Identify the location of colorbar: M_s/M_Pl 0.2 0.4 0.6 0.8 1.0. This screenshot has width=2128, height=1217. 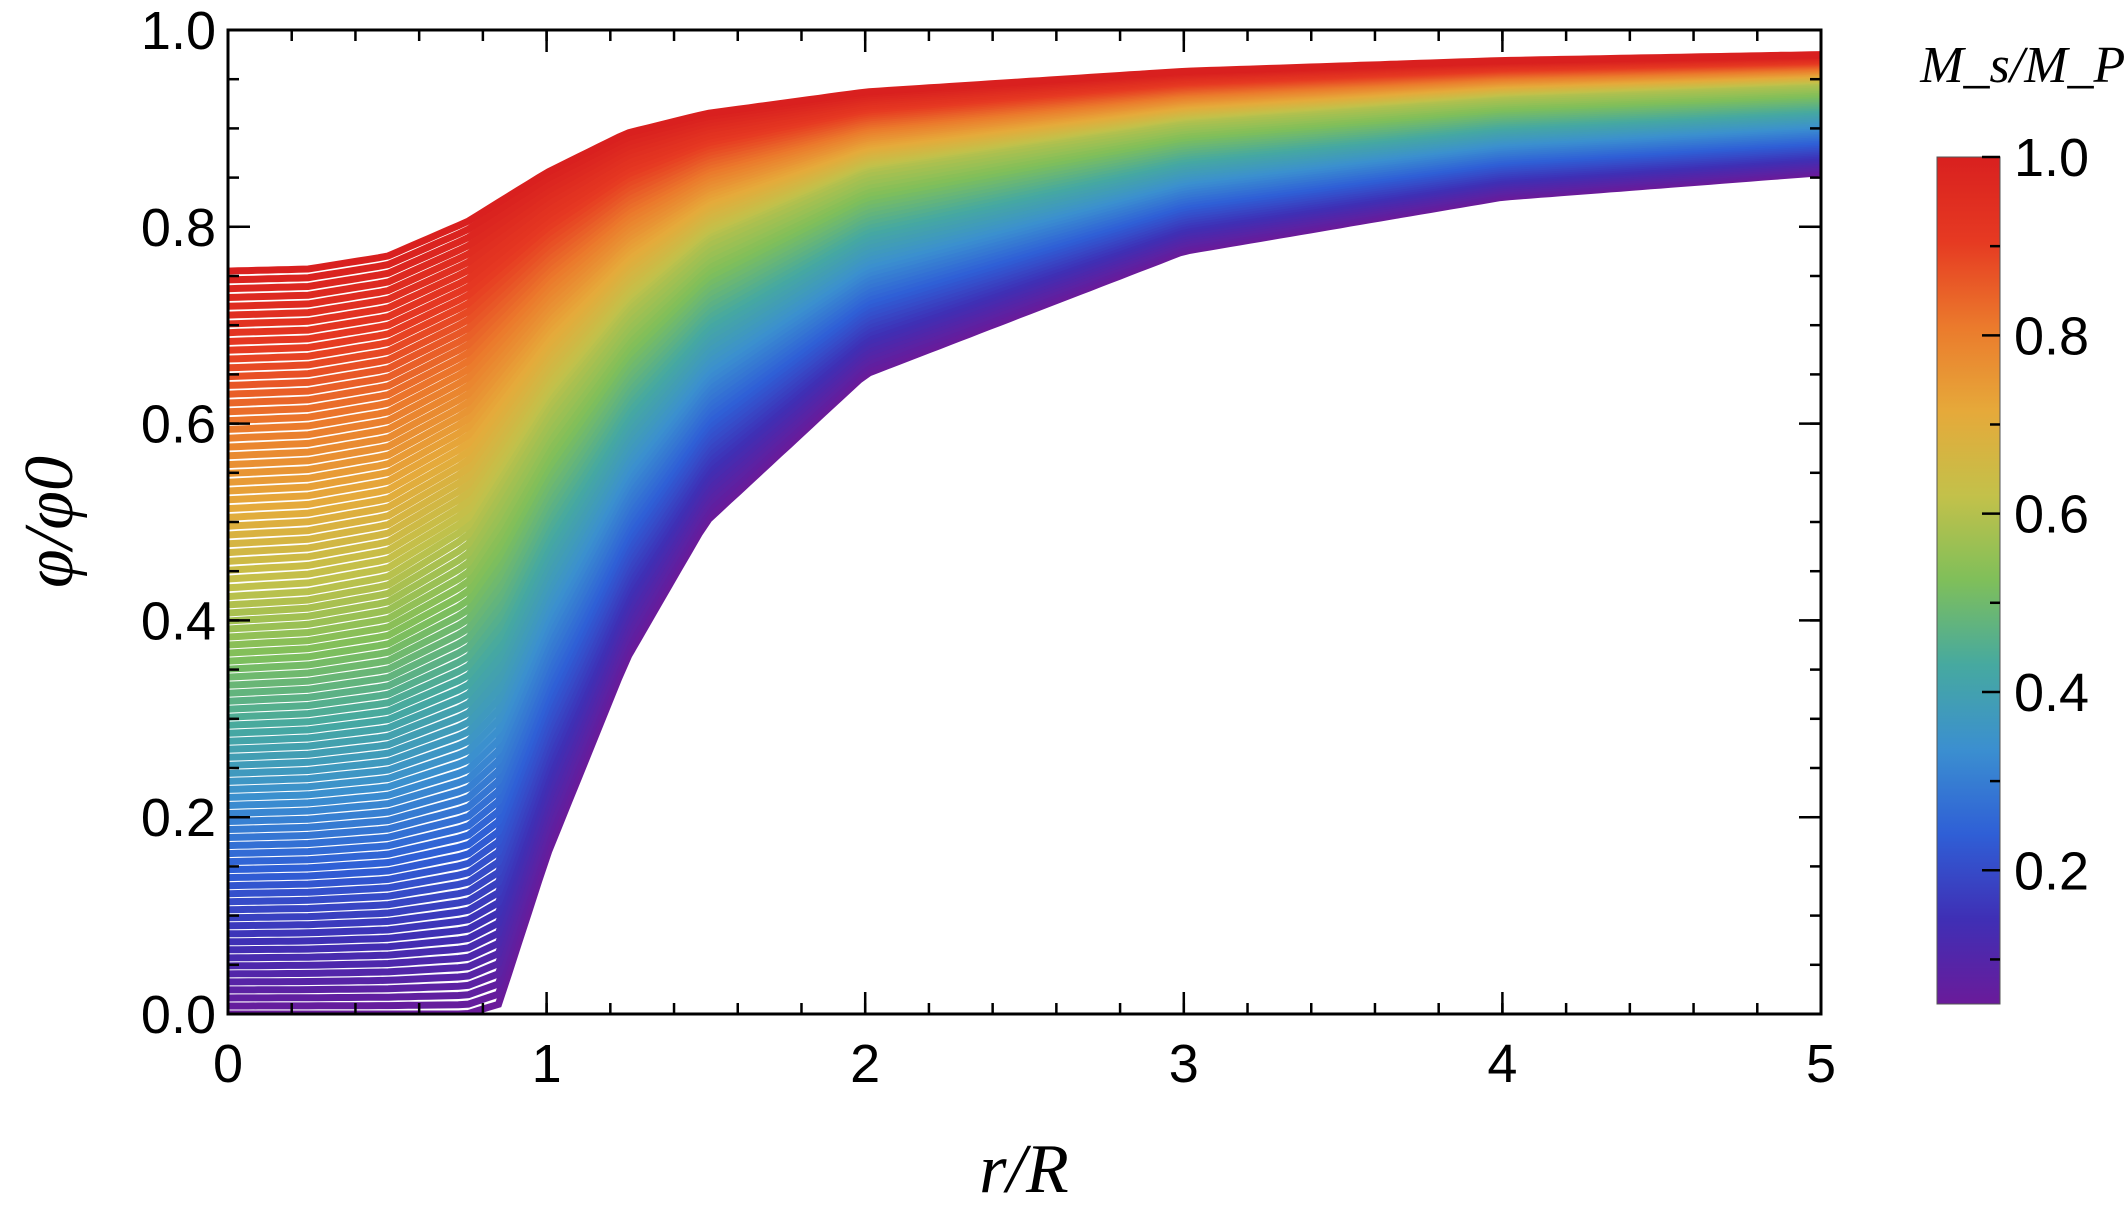
(2023, 521).